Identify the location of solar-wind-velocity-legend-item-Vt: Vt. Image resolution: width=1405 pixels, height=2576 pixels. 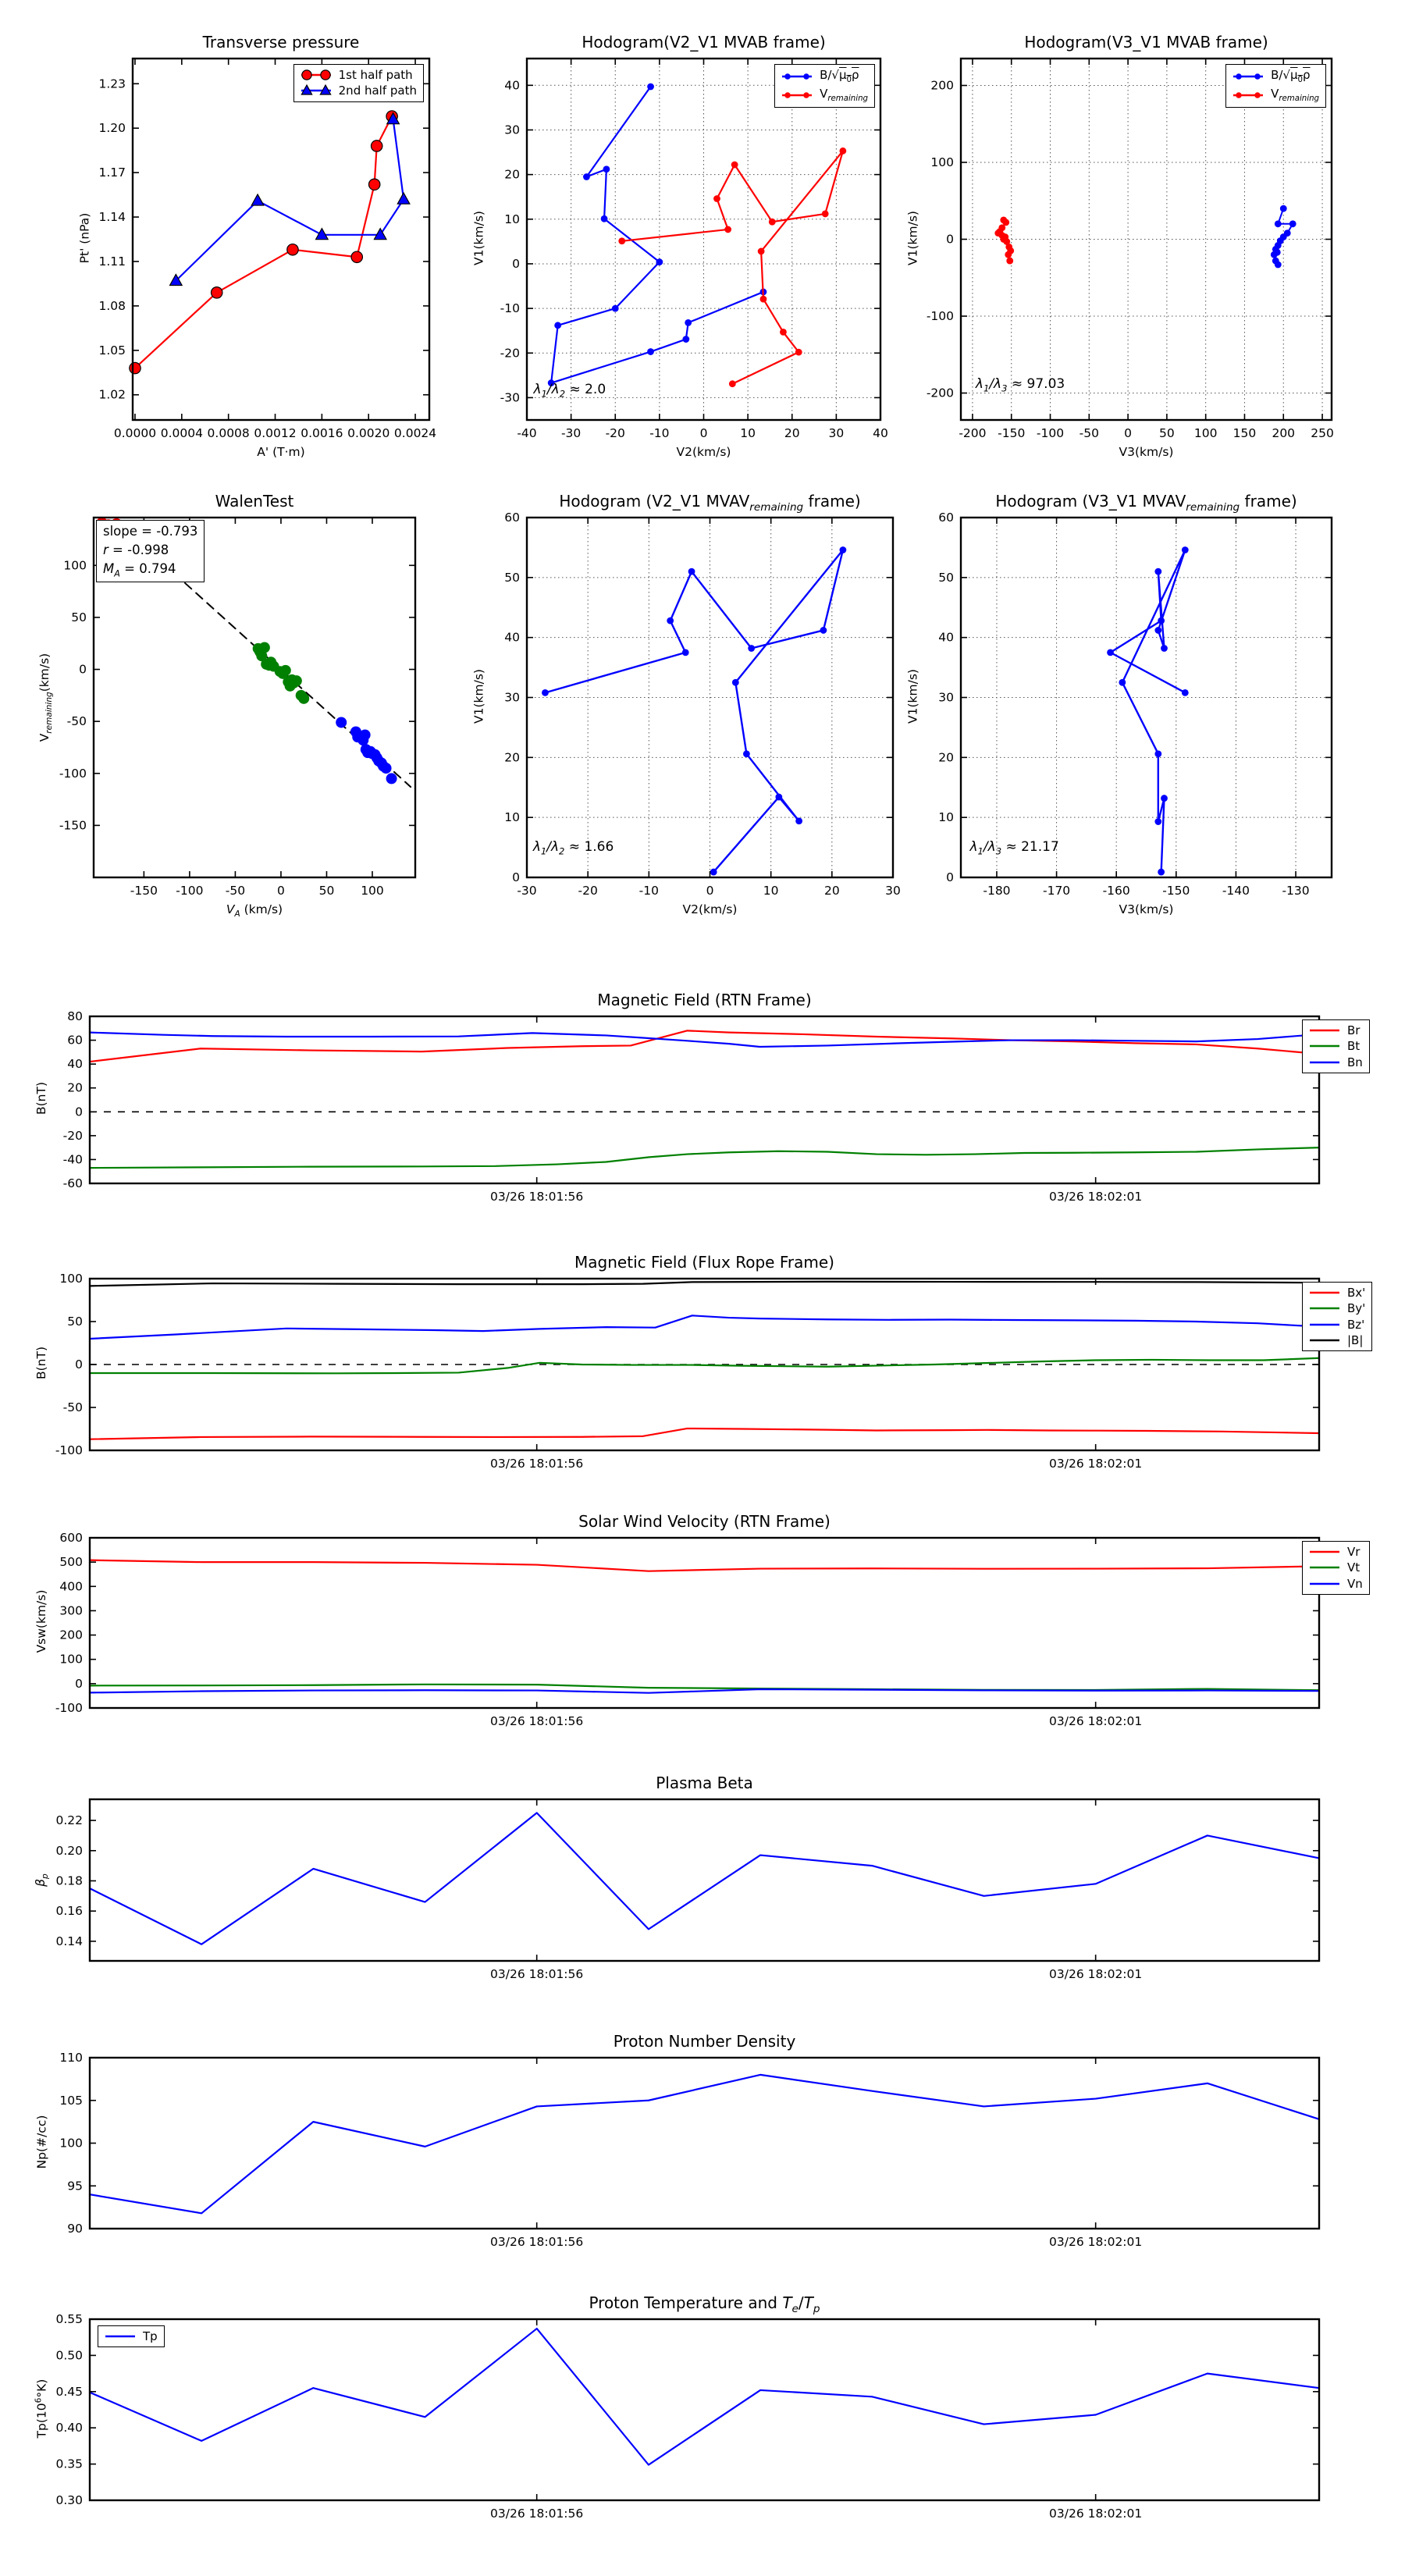
(1335, 1567).